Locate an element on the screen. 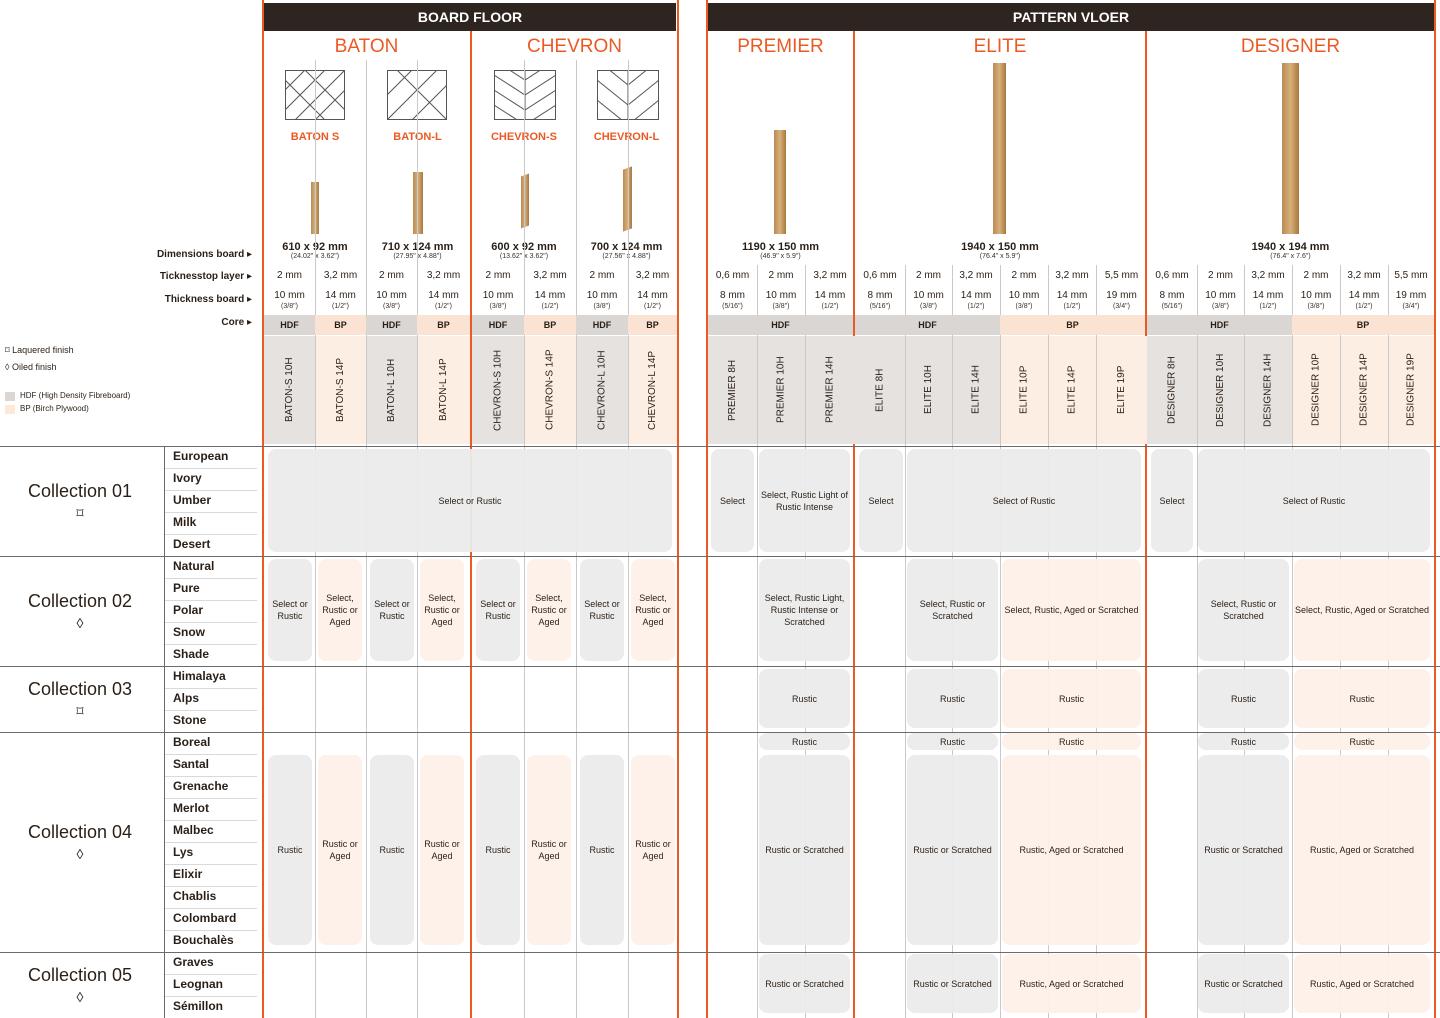 This screenshot has height=1018, width=1440. family-baton: BATON is located at coordinates (366, 46).